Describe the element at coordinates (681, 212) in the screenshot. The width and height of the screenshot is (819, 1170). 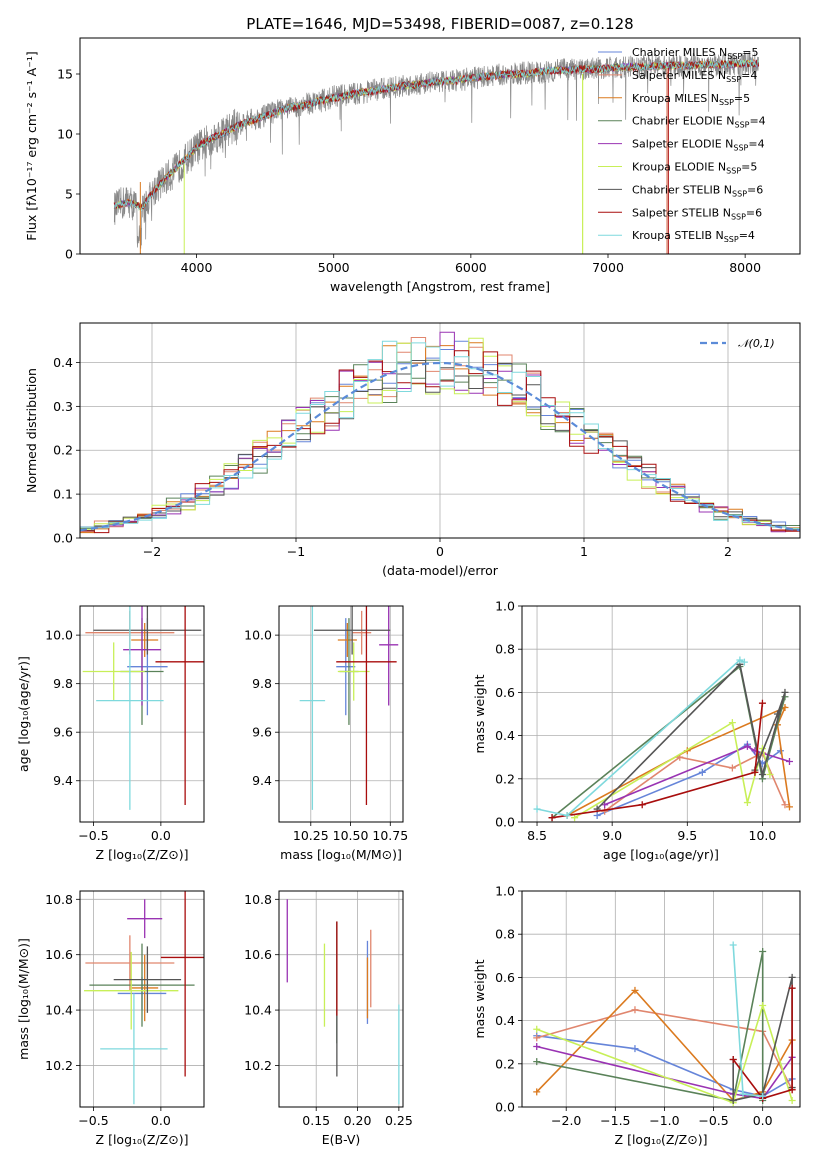
I see `legend-entry-label: Salpeter STELIB N` at that location.